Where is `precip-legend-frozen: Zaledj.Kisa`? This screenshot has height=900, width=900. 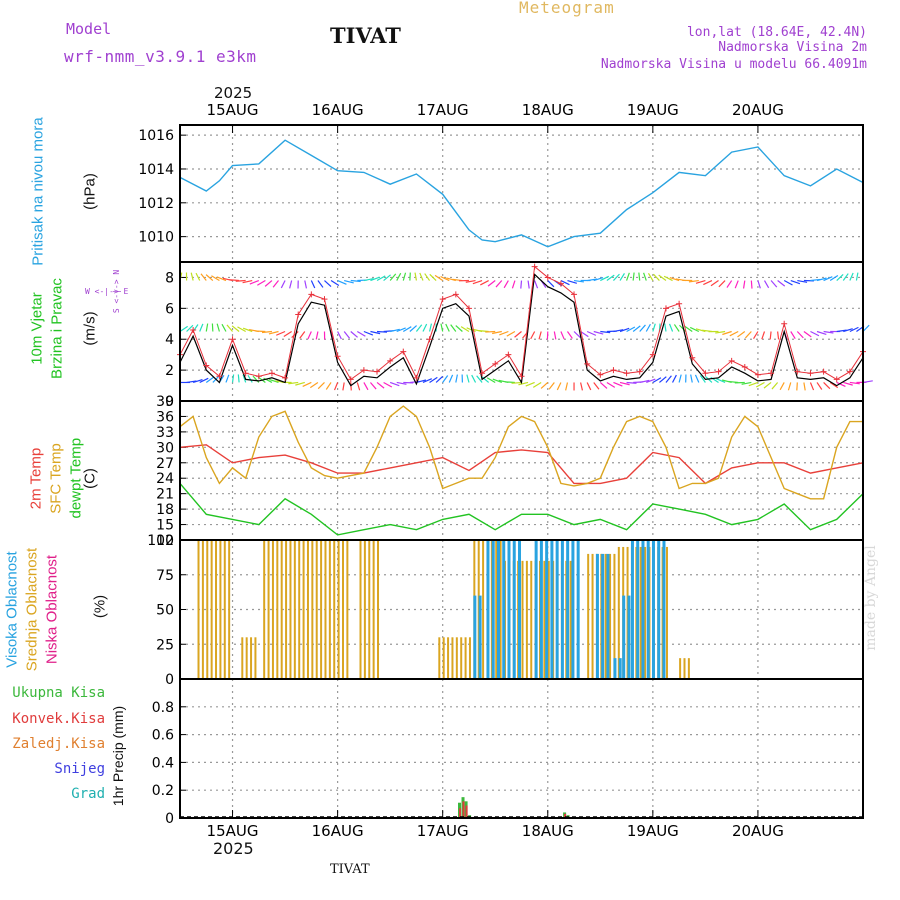
precip-legend-frozen: Zaledj.Kisa is located at coordinates (58, 744).